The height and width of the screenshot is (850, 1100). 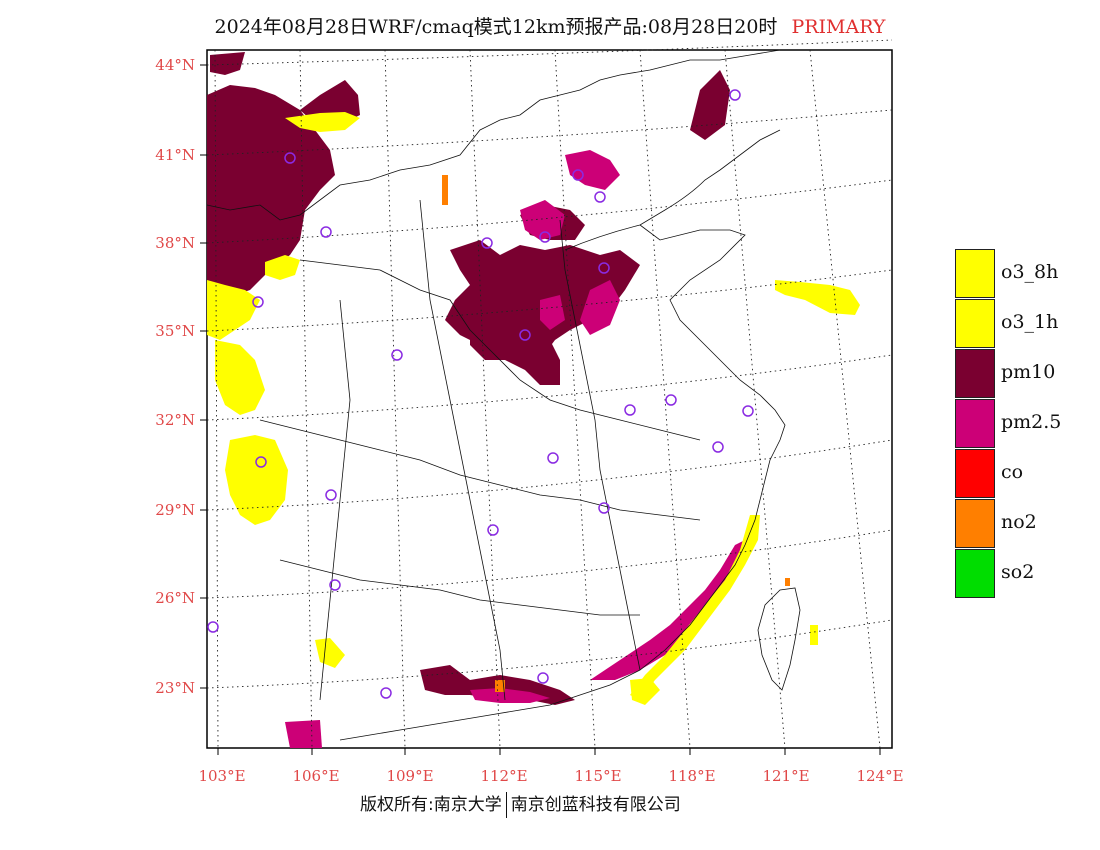 What do you see at coordinates (787, 582) in the screenshot?
I see `no2-patch-taiwan-strait` at bounding box center [787, 582].